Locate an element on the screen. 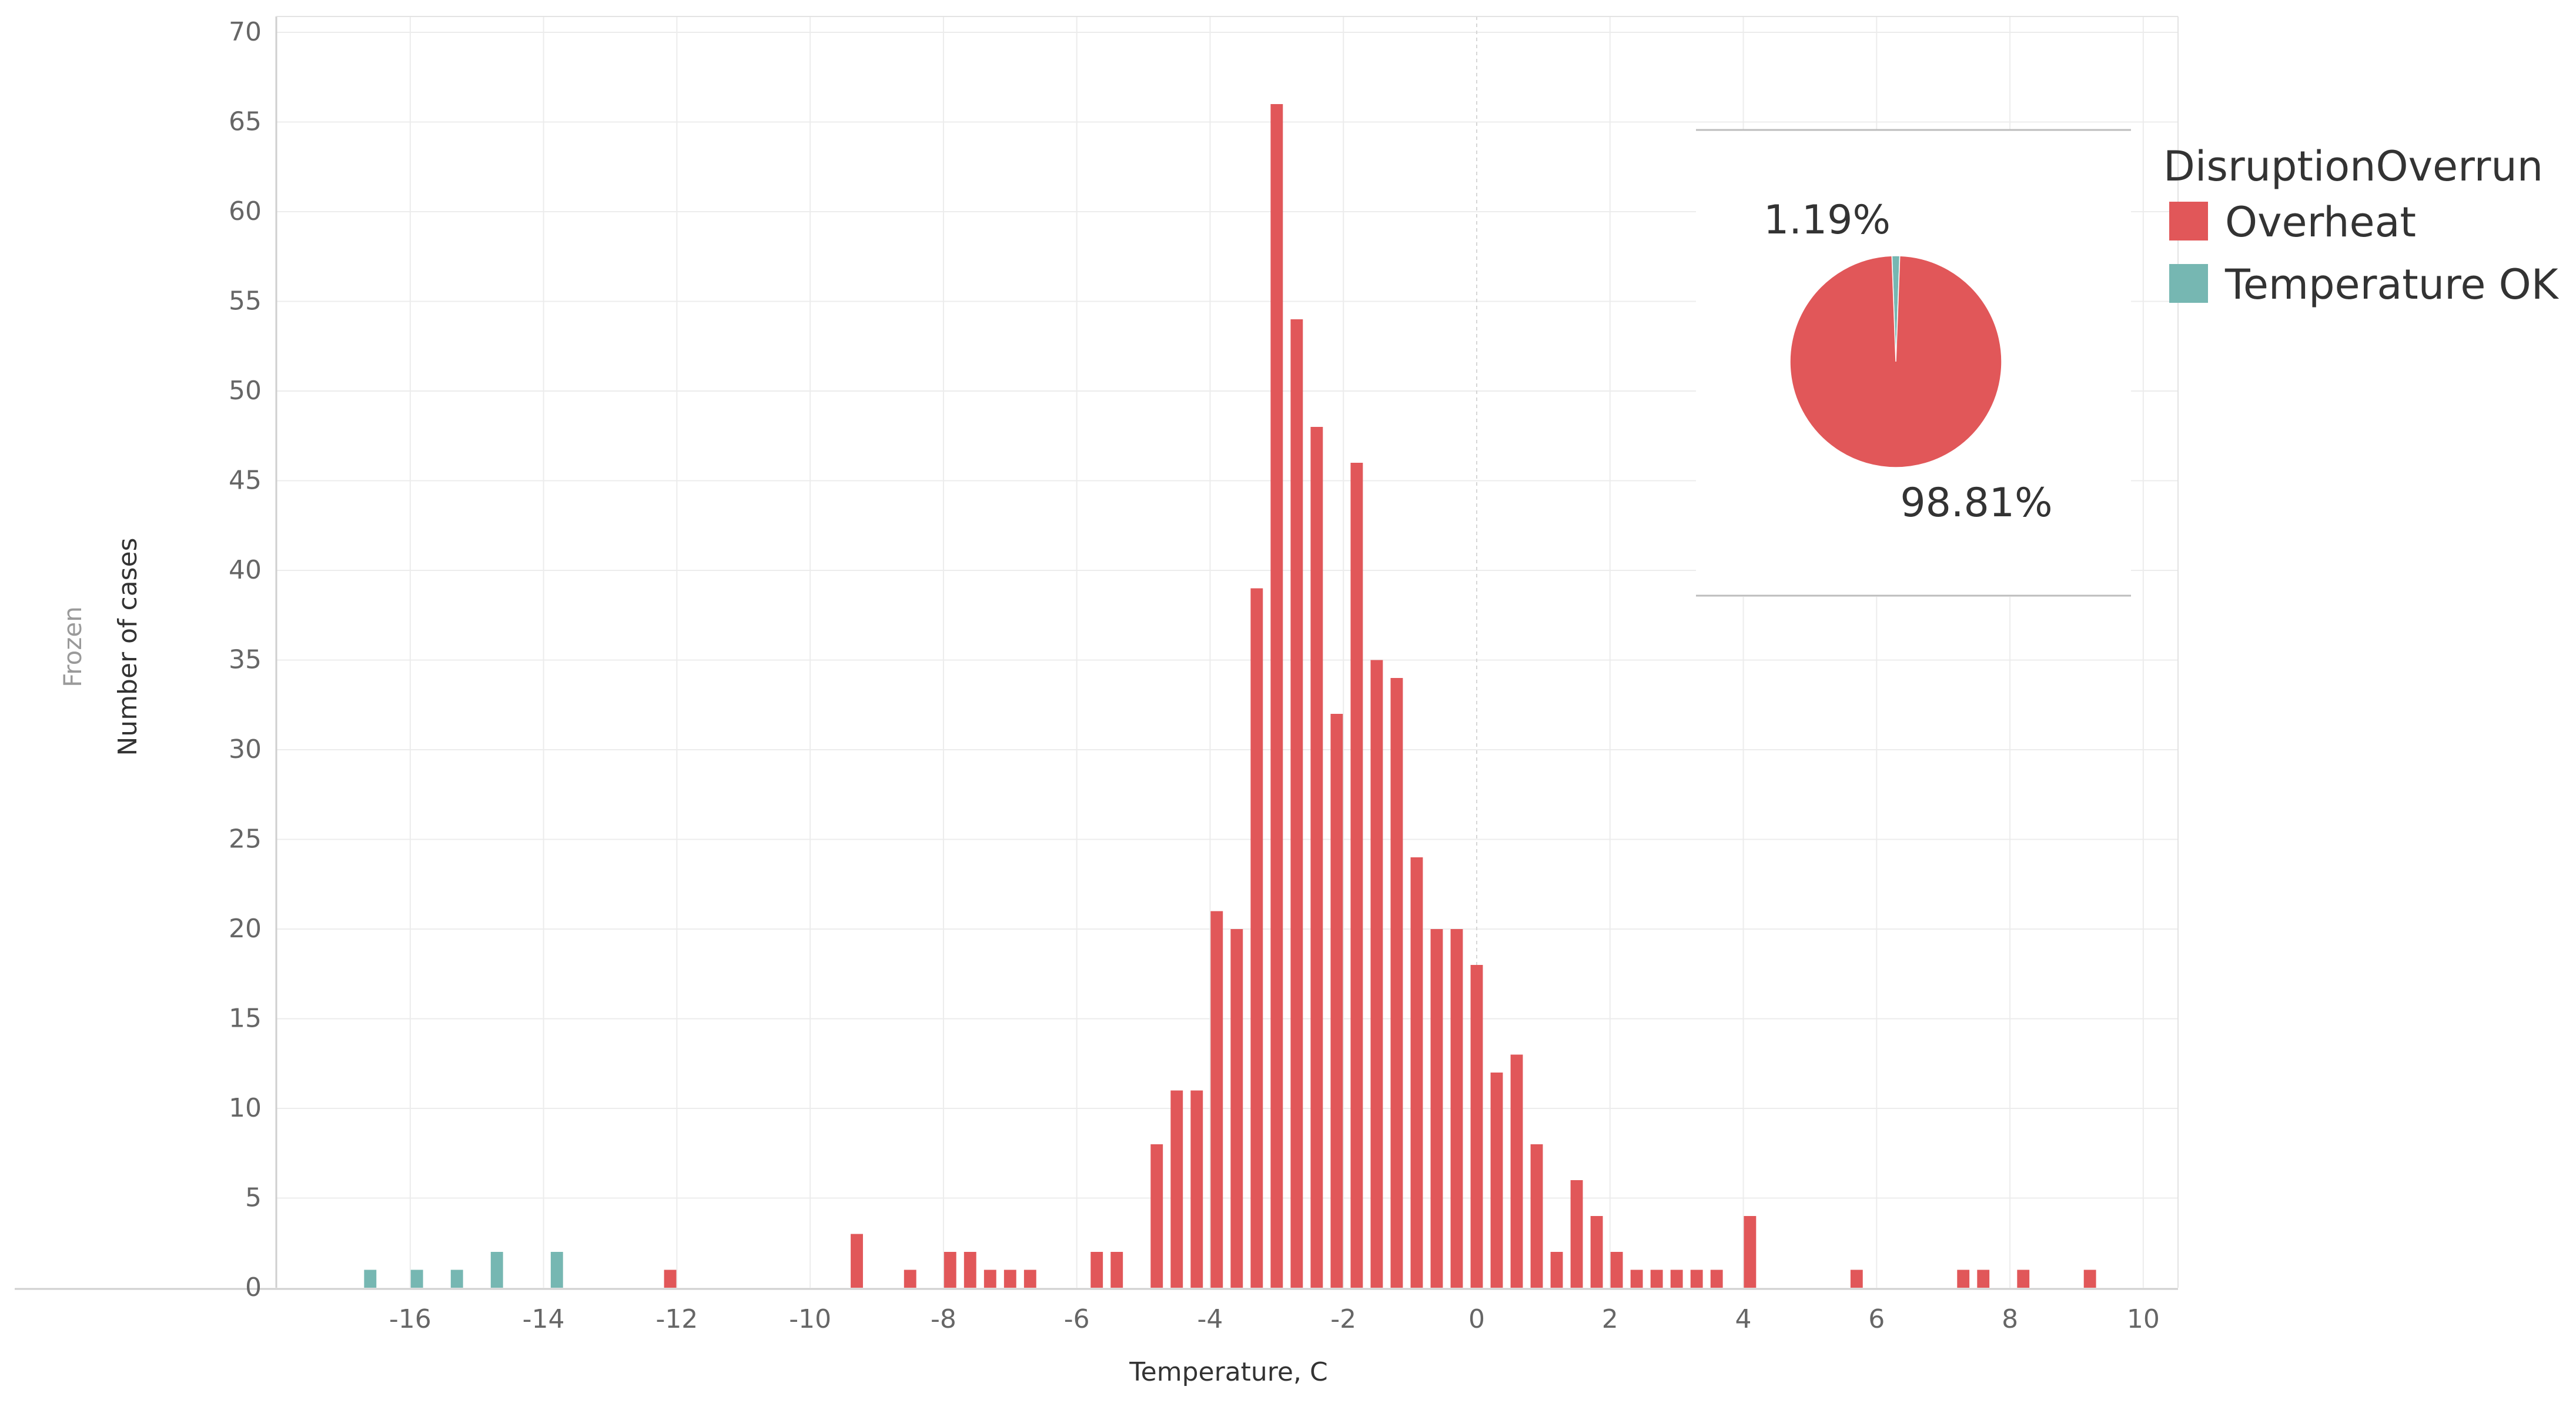  y-tick-label: 0 is located at coordinates (253, 1287).